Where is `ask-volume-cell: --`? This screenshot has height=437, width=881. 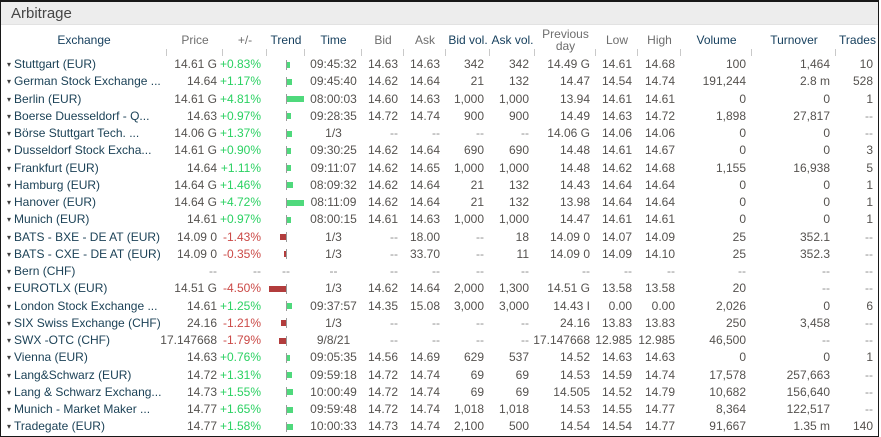
ask-volume-cell: -- is located at coordinates (525, 340).